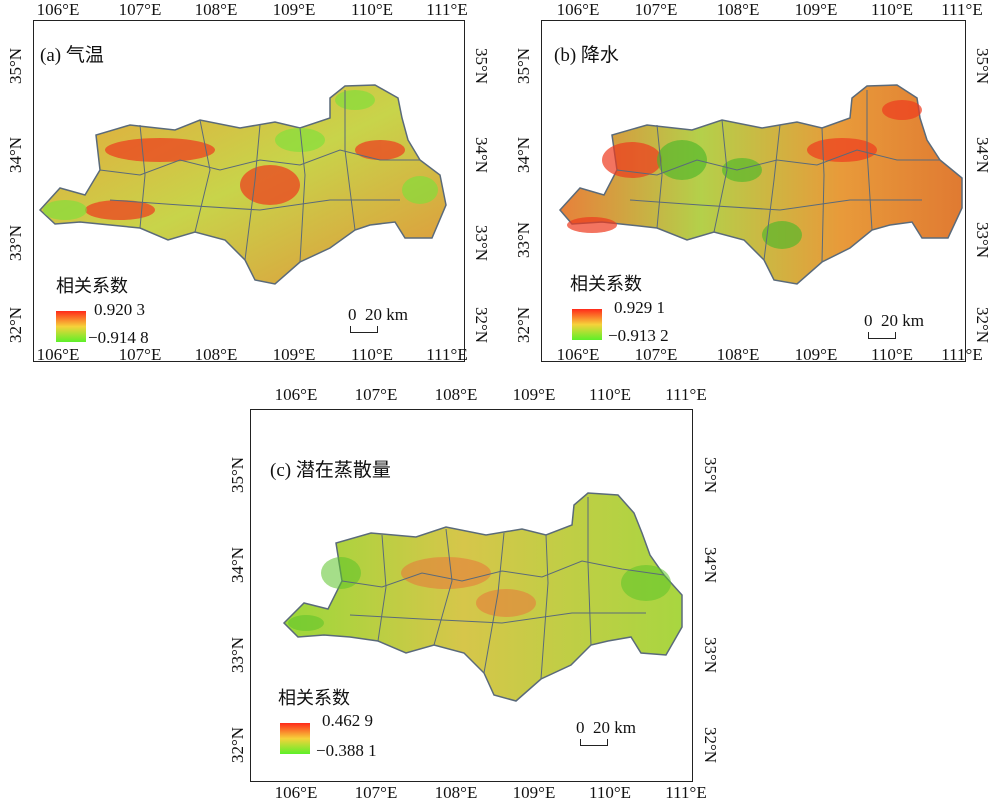 The image size is (1000, 803). Describe the element at coordinates (119, 309) in the screenshot. I see `legend-max: 0.920 3` at that location.